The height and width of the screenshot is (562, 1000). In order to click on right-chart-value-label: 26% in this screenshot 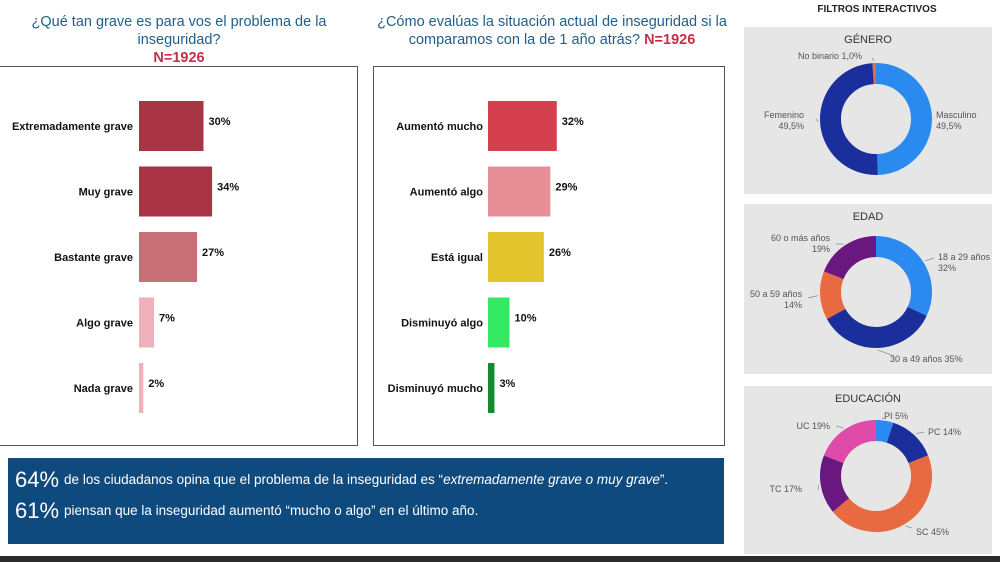, I will do `click(560, 253)`.